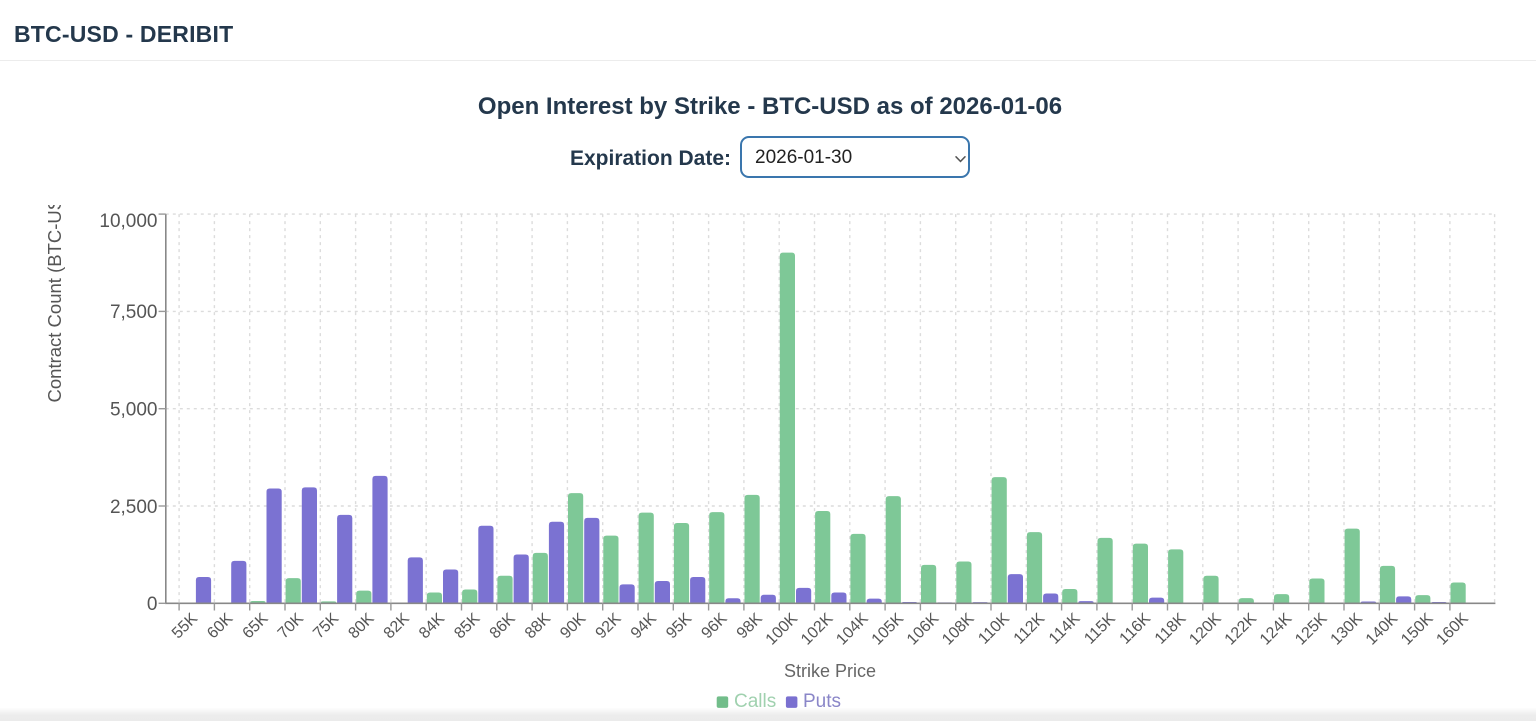 The width and height of the screenshot is (1536, 721). I want to click on svg-text: 104K, so click(852, 629).